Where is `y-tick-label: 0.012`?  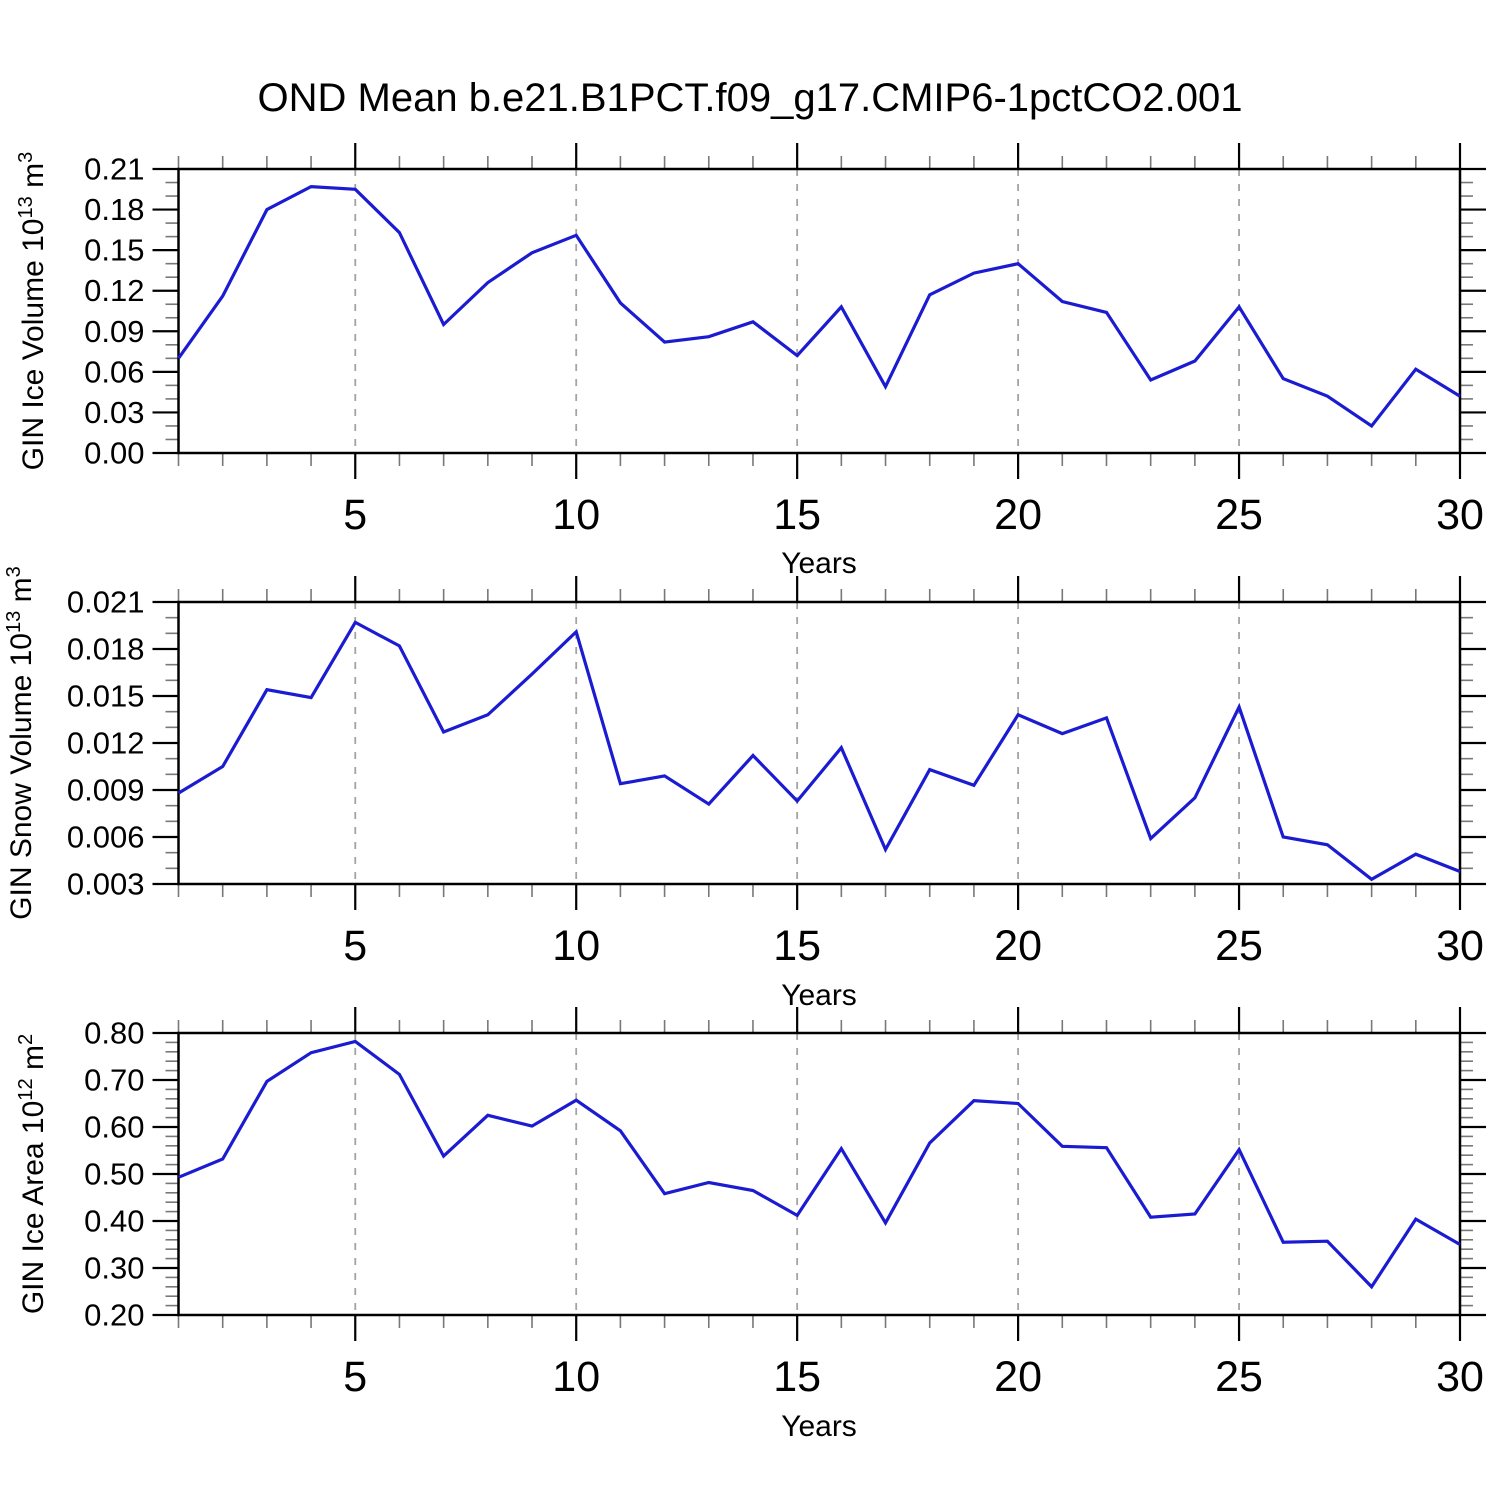
y-tick-label: 0.012 is located at coordinates (106, 743).